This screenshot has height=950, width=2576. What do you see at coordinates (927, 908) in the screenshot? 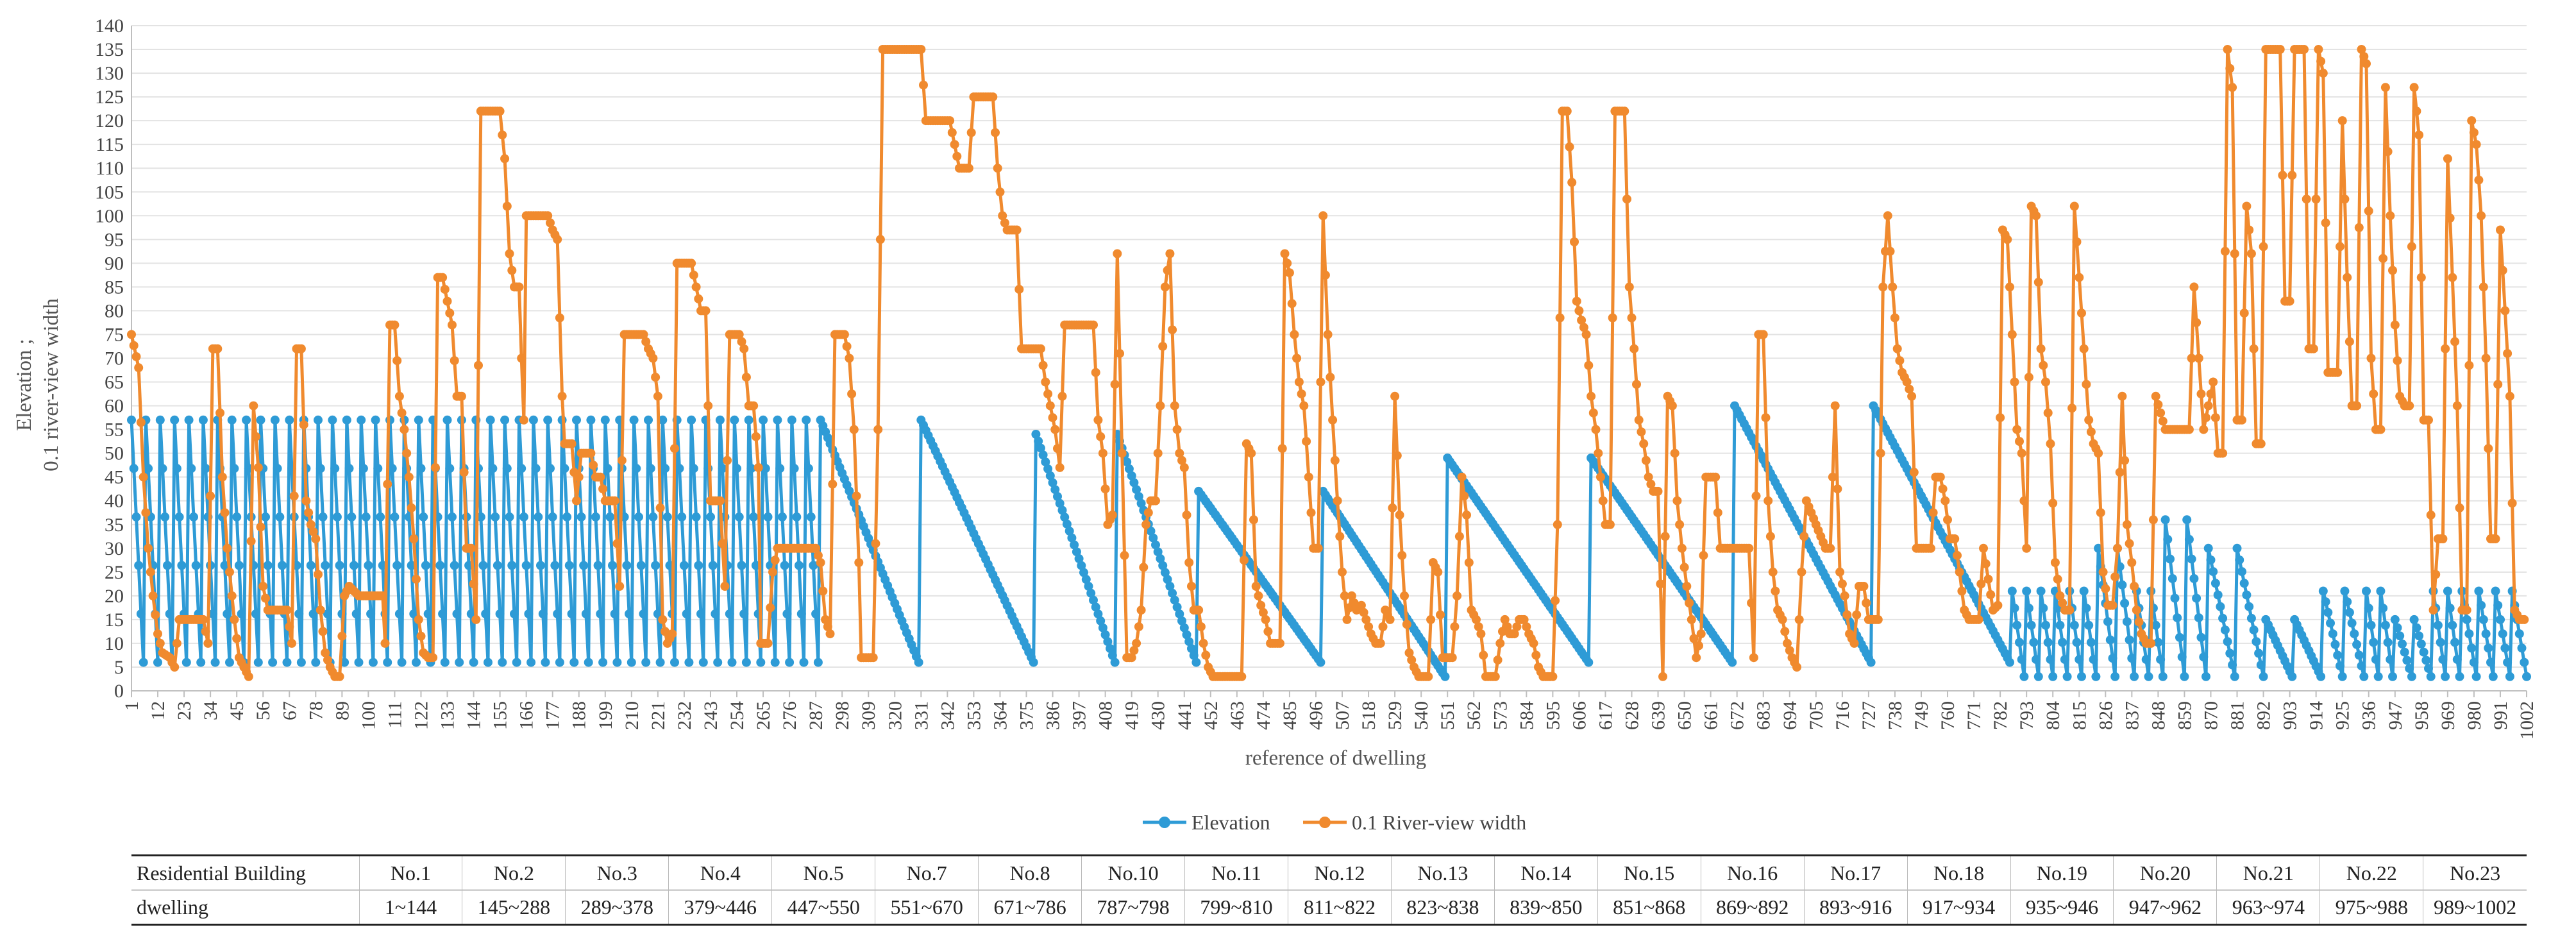
I see `dwelling-range-cell: 551~670` at bounding box center [927, 908].